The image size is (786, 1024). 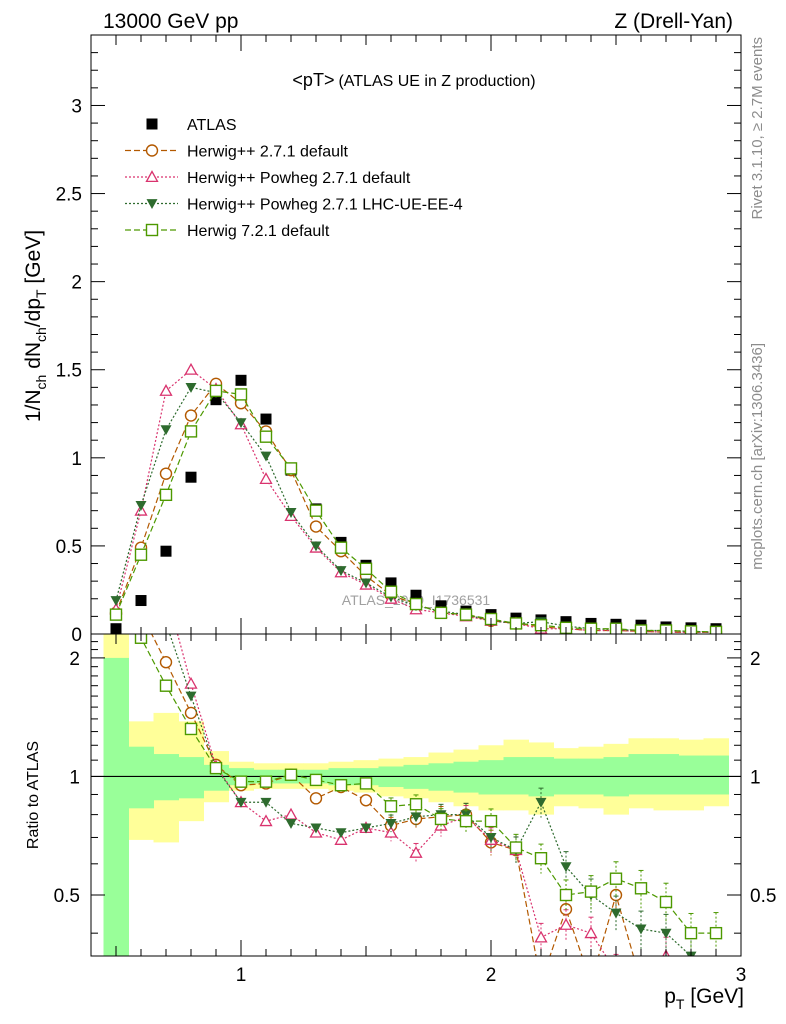 What do you see at coordinates (755, 777) in the screenshot?
I see `ratio-y-tick-label-right: 1` at bounding box center [755, 777].